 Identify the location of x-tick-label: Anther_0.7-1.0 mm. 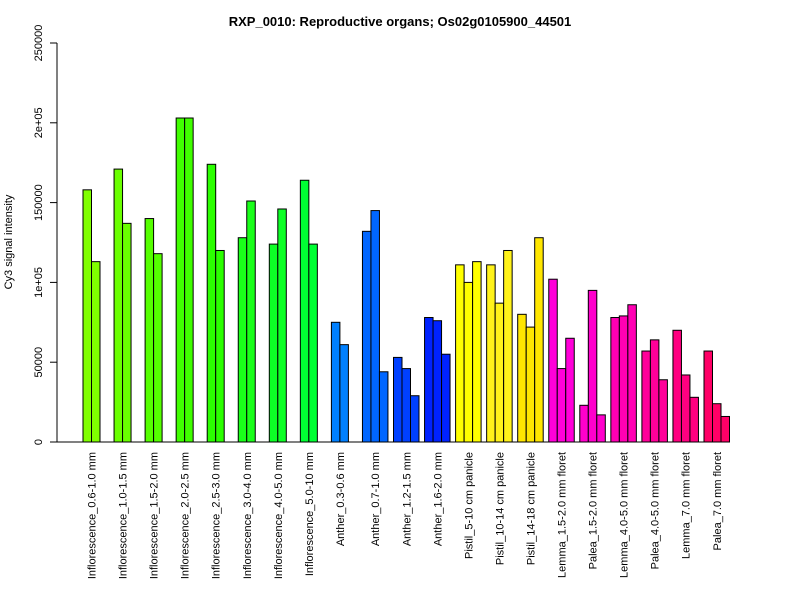
(376, 499).